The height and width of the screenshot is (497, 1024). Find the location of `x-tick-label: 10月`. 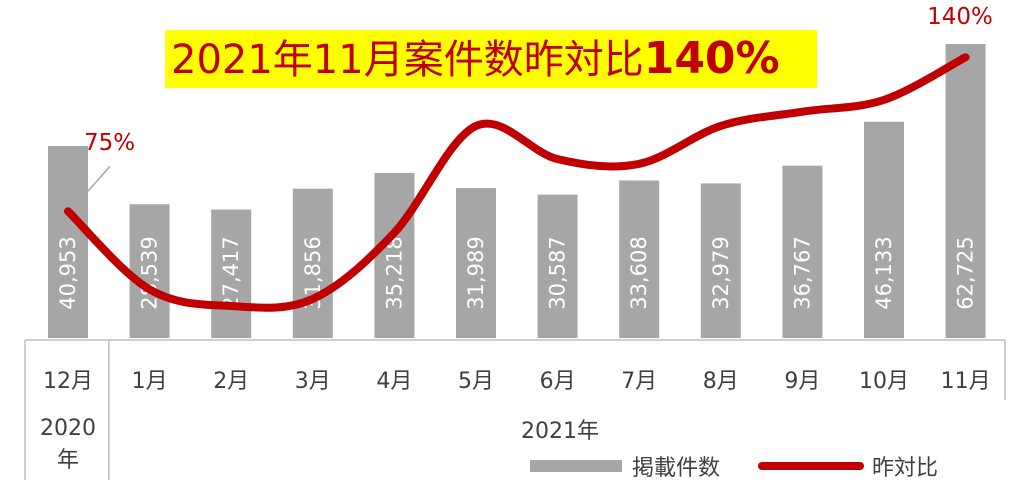

x-tick-label: 10月 is located at coordinates (884, 381).